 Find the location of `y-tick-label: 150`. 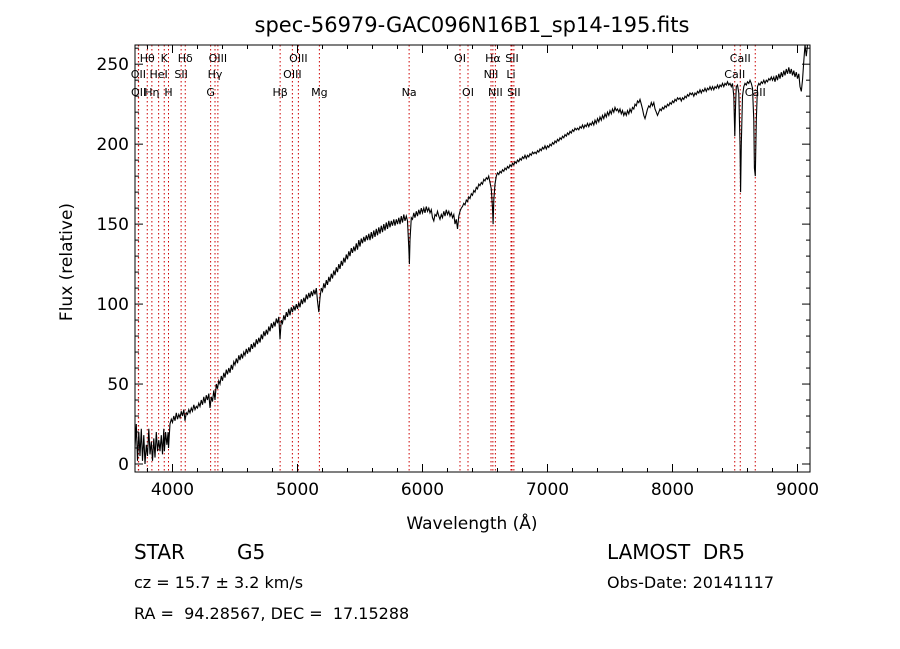

y-tick-label: 150 is located at coordinates (113, 225).